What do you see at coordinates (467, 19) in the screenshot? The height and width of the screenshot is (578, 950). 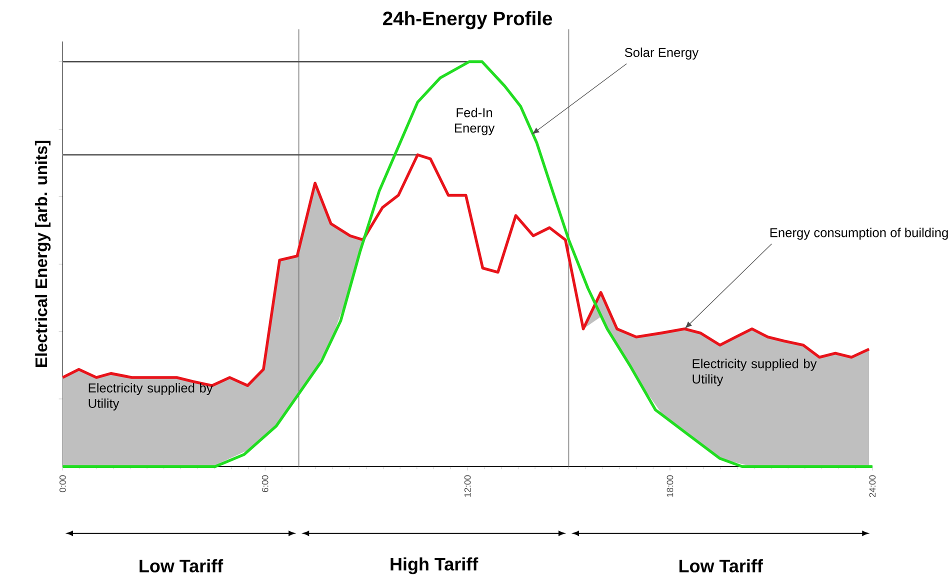 I see `chart-title: 24h-Energy Profile` at bounding box center [467, 19].